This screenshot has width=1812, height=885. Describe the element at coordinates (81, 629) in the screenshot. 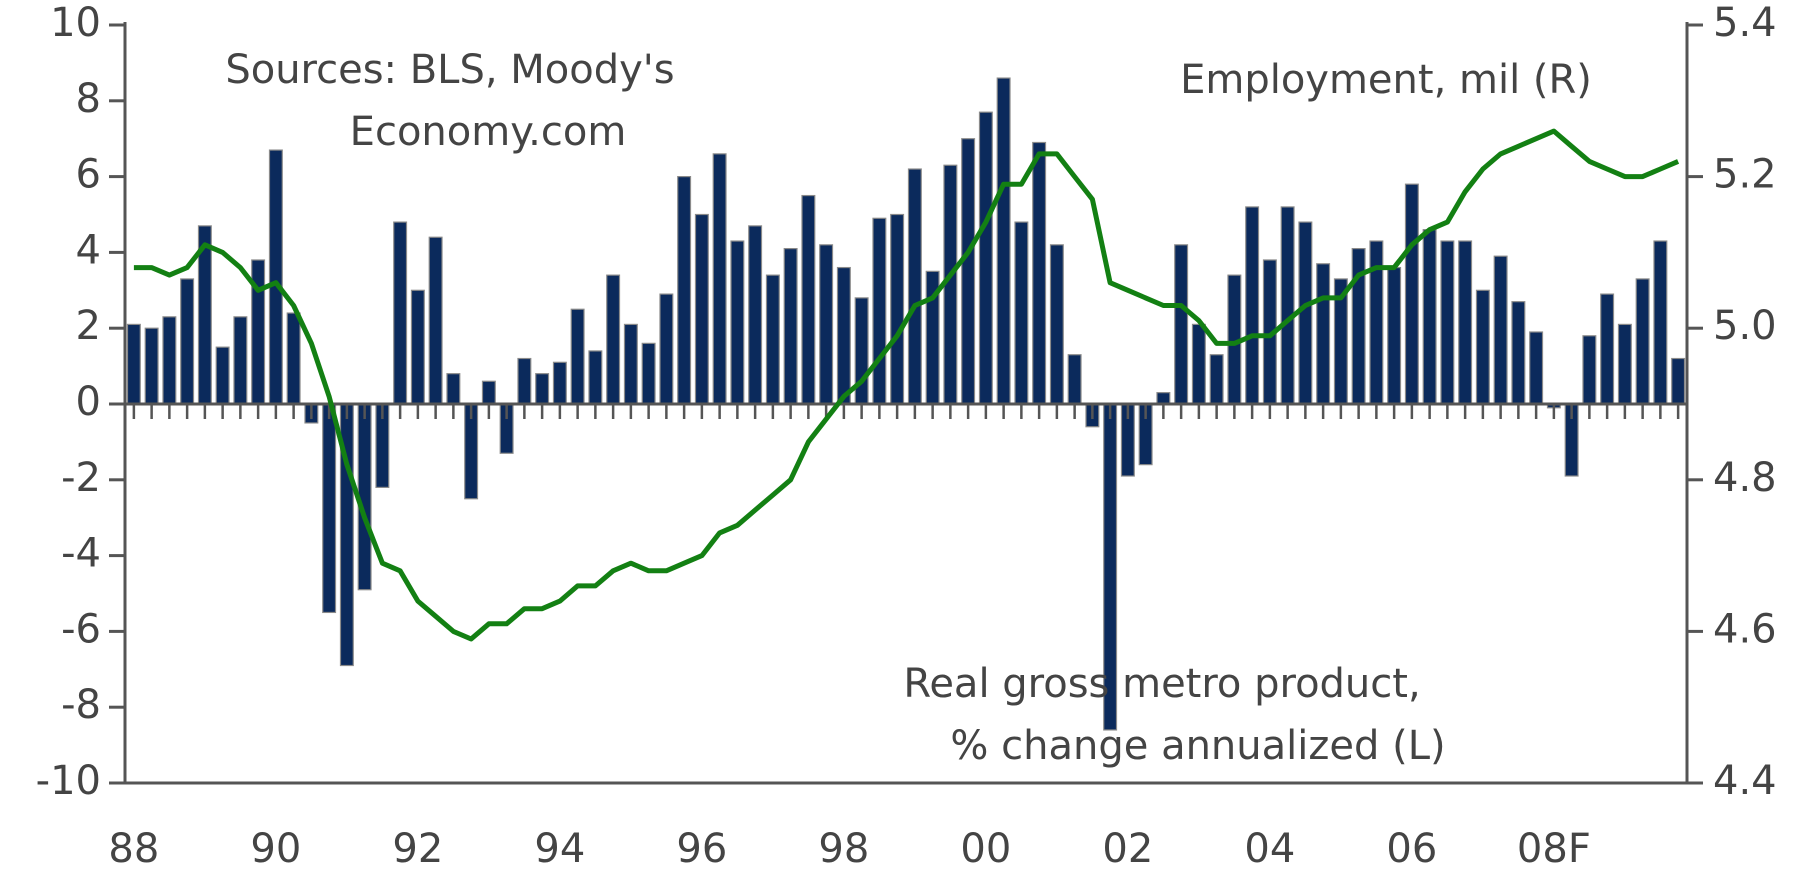

I see `y-tick-label: -6` at that location.